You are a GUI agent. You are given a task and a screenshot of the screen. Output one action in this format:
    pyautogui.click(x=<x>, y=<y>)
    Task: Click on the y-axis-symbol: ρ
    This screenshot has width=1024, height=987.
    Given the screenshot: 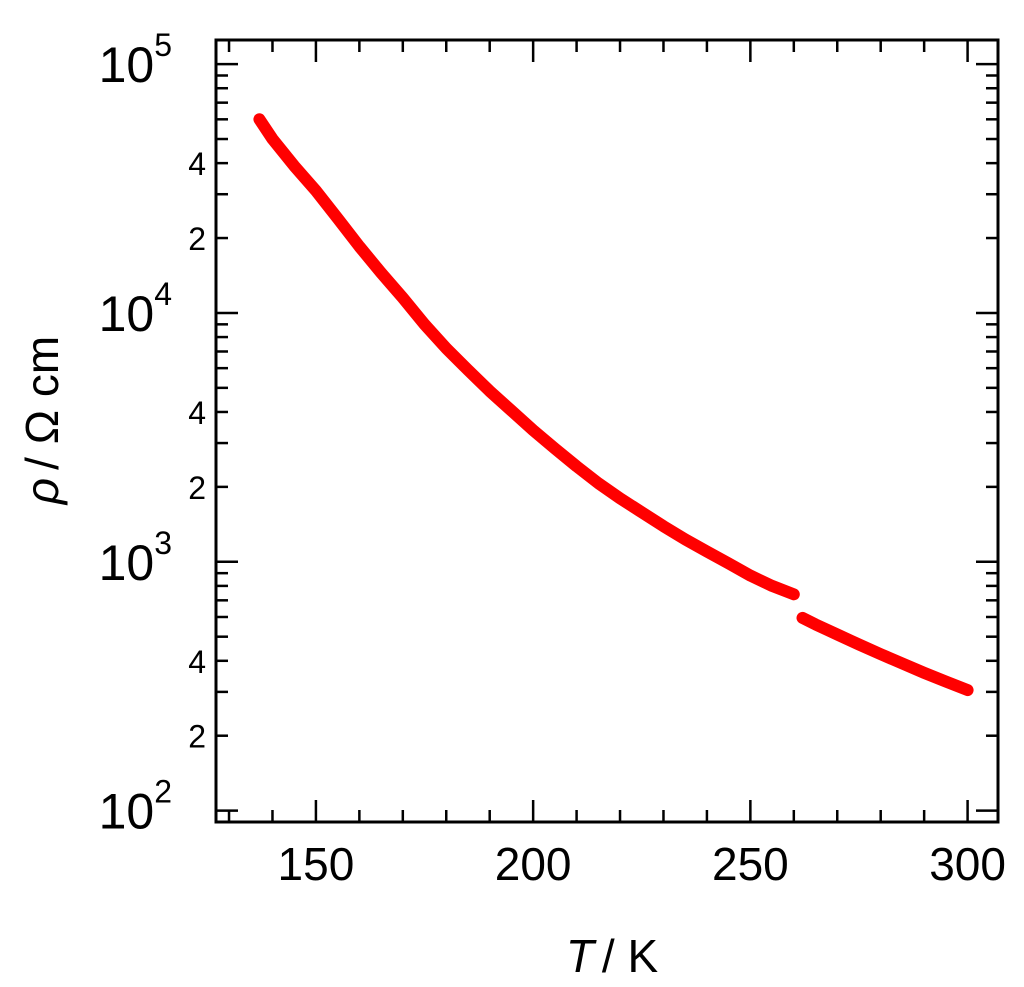 What is the action you would take?
    pyautogui.click(x=42, y=492)
    